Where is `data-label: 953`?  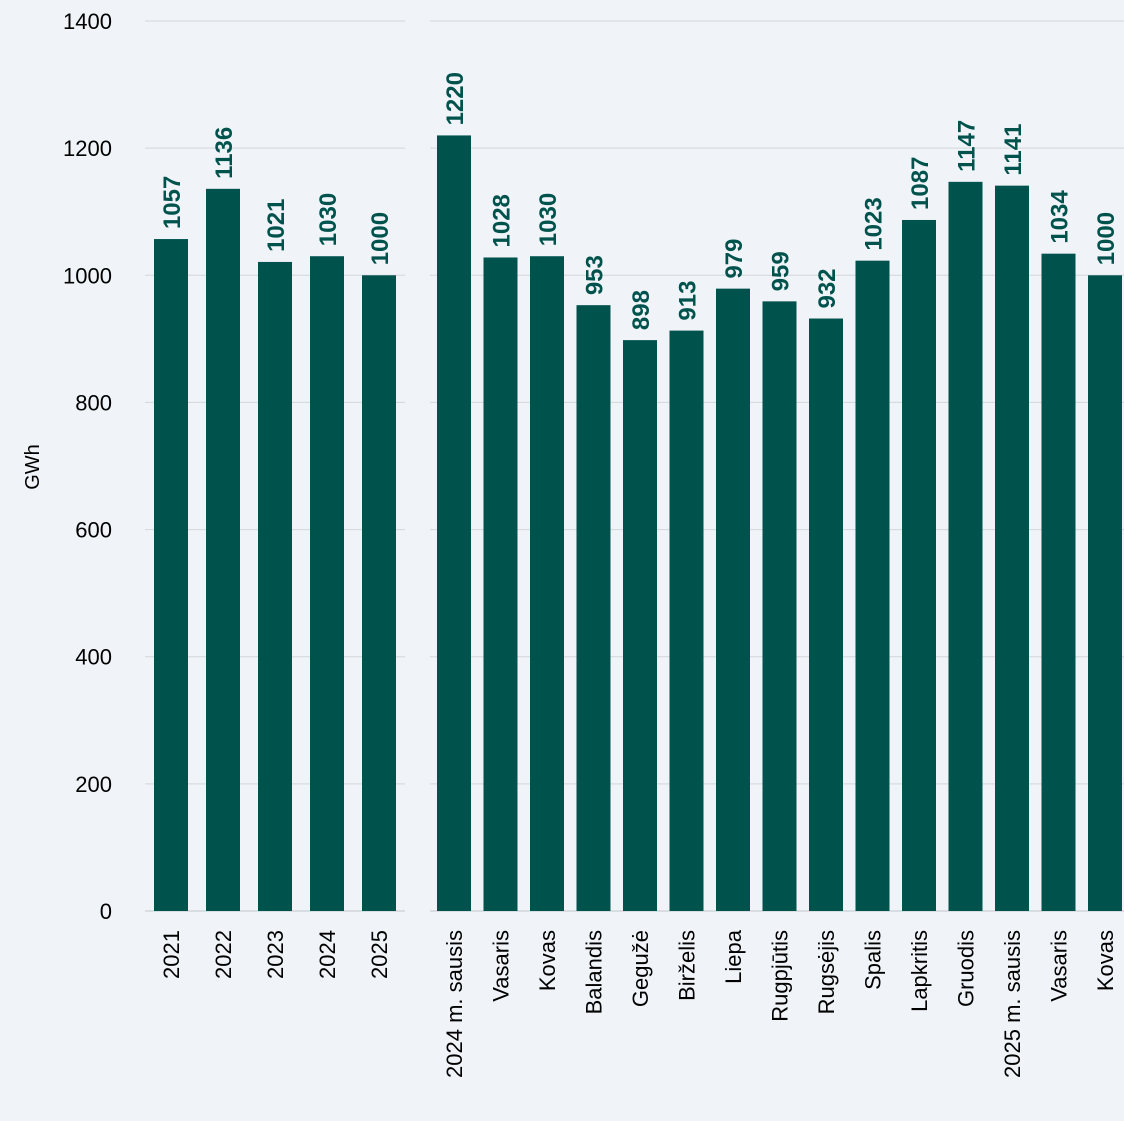 data-label: 953 is located at coordinates (595, 275).